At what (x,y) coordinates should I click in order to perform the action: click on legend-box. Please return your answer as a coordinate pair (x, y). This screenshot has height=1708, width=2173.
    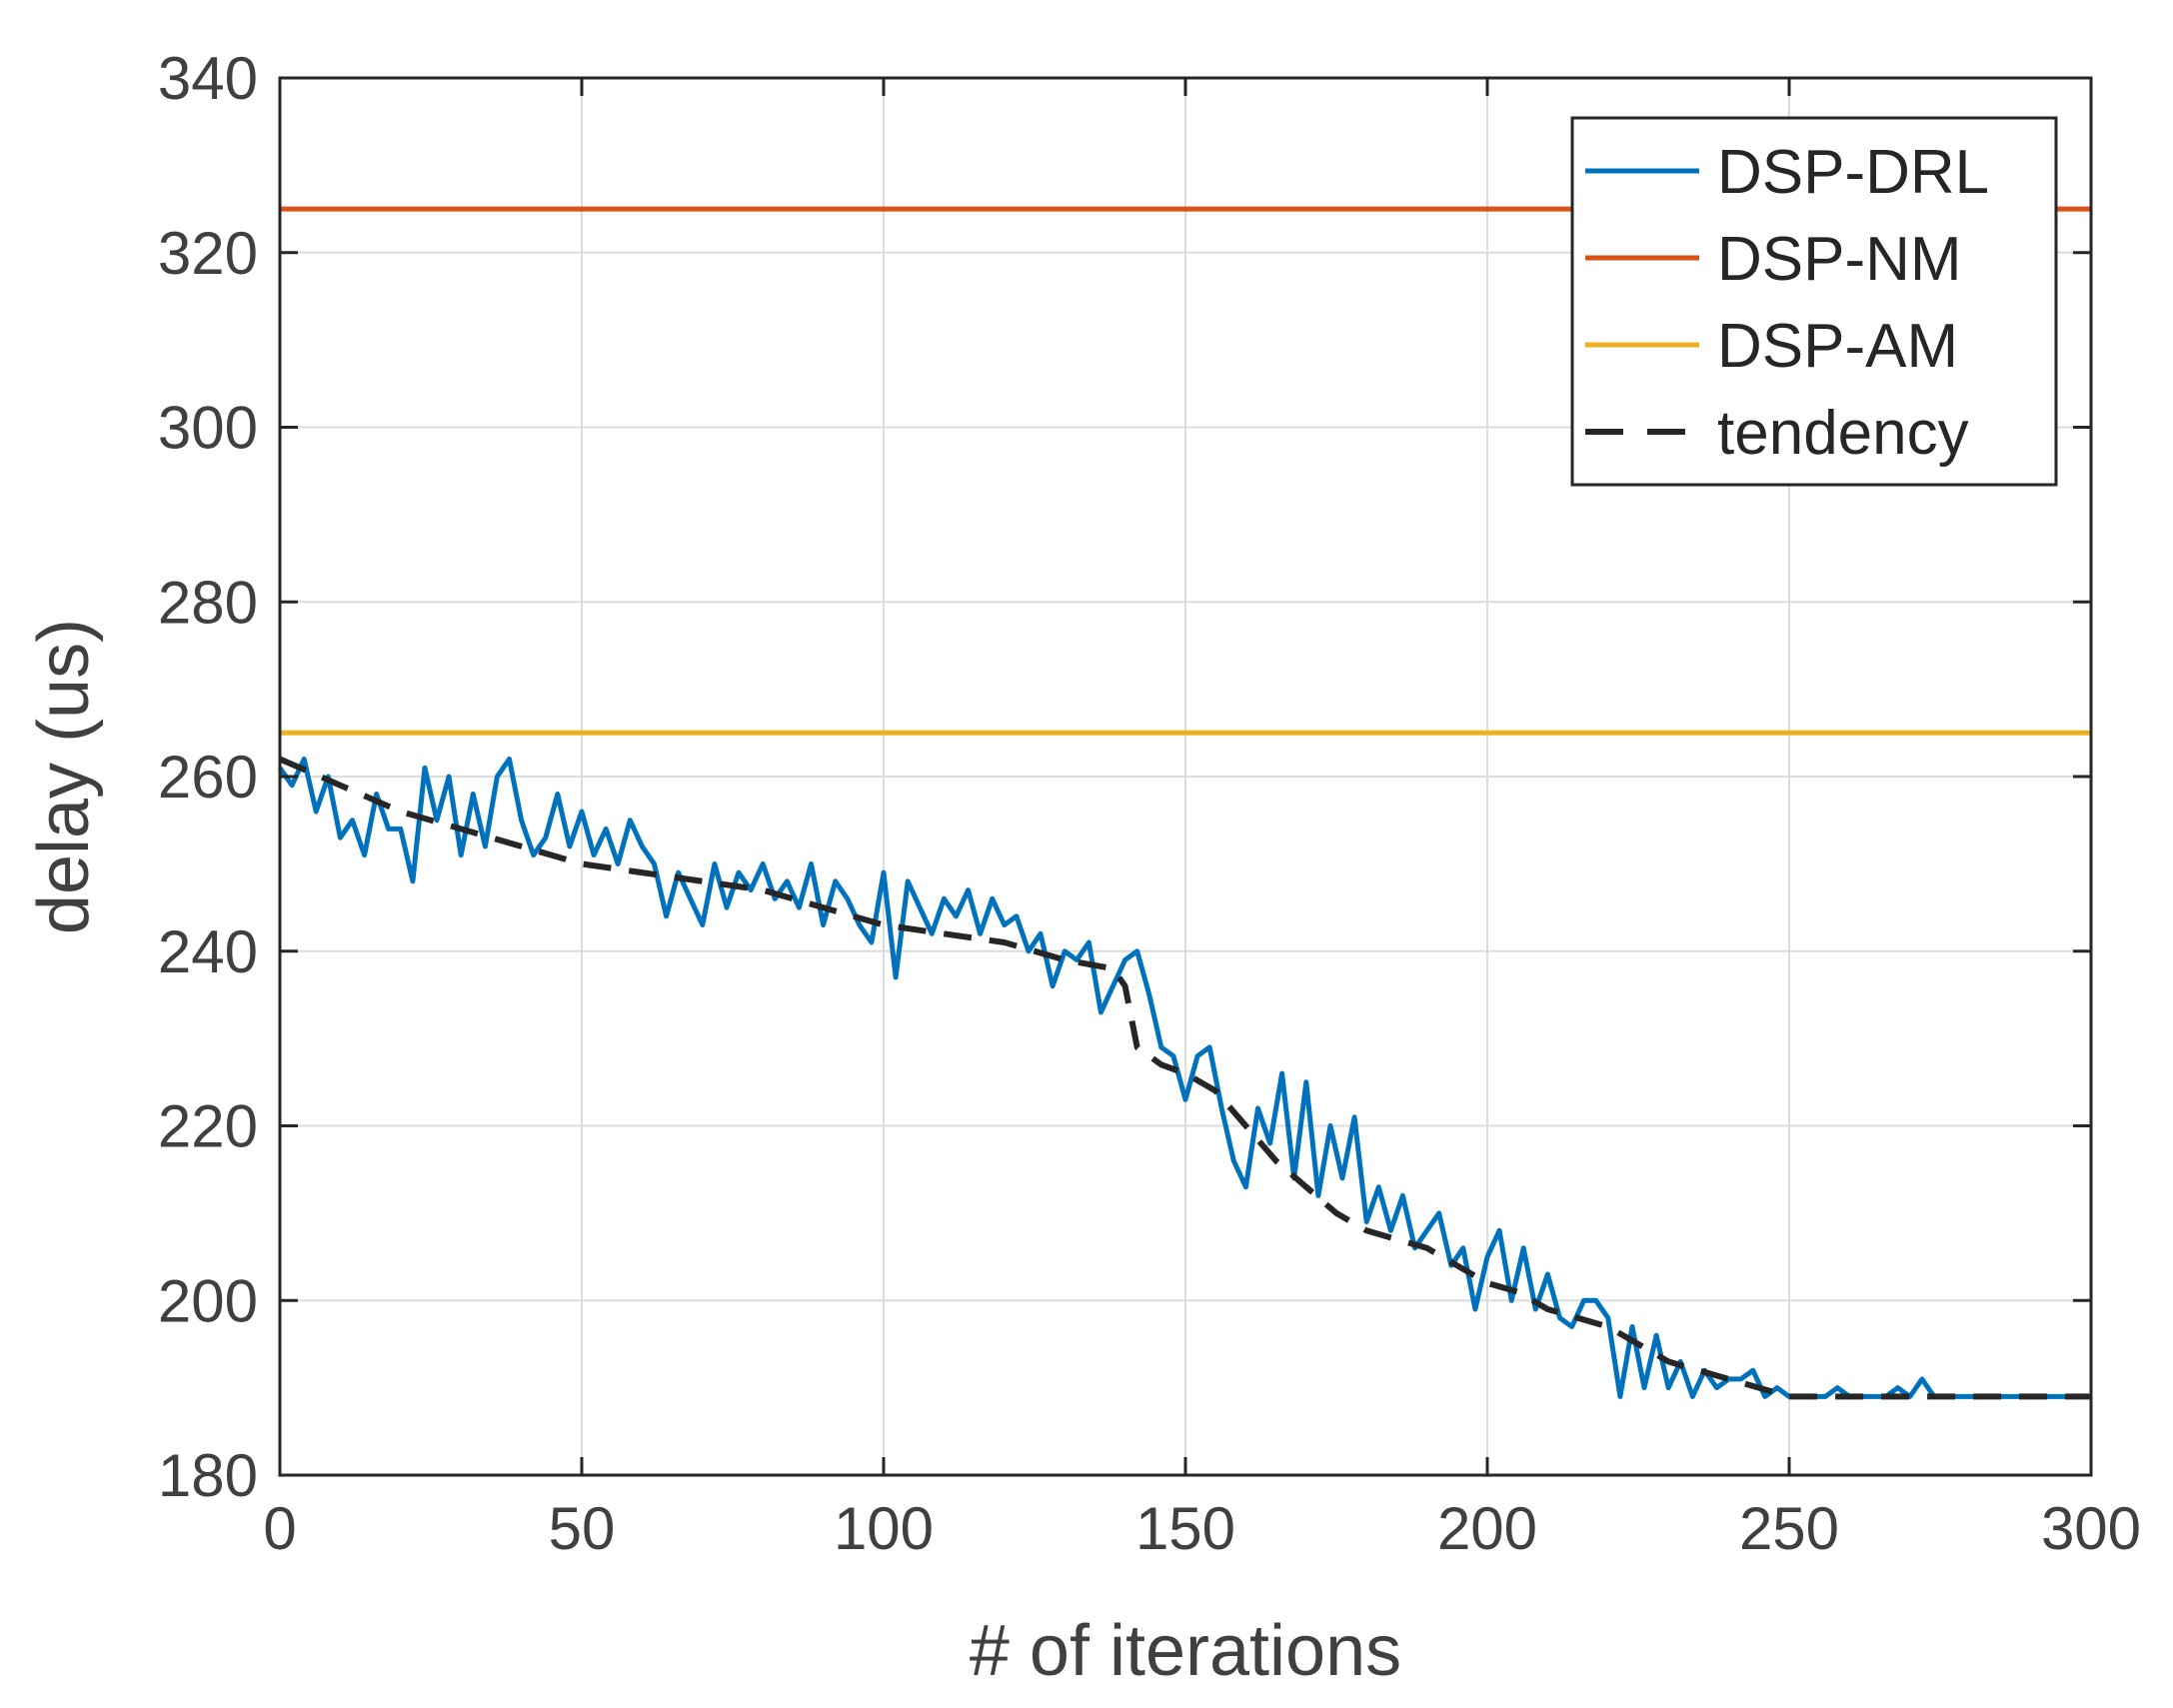
    Looking at the image, I should click on (1814, 301).